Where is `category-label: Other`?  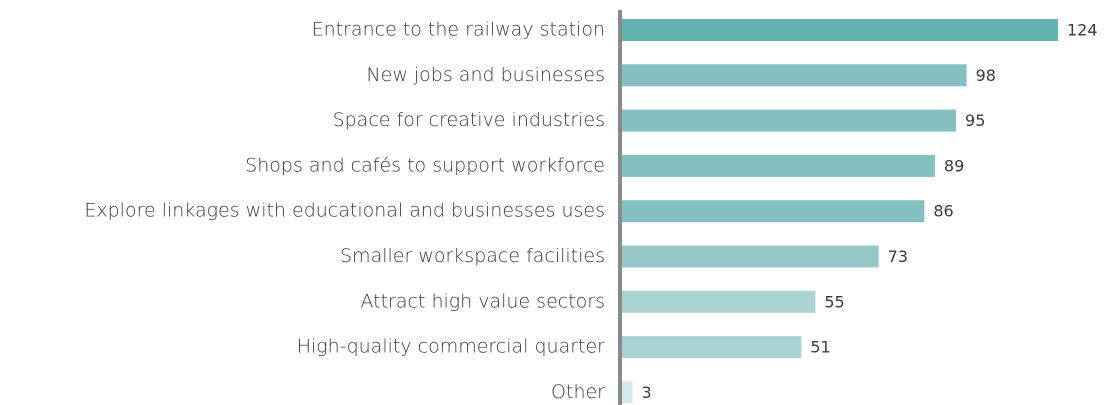 category-label: Other is located at coordinates (578, 392).